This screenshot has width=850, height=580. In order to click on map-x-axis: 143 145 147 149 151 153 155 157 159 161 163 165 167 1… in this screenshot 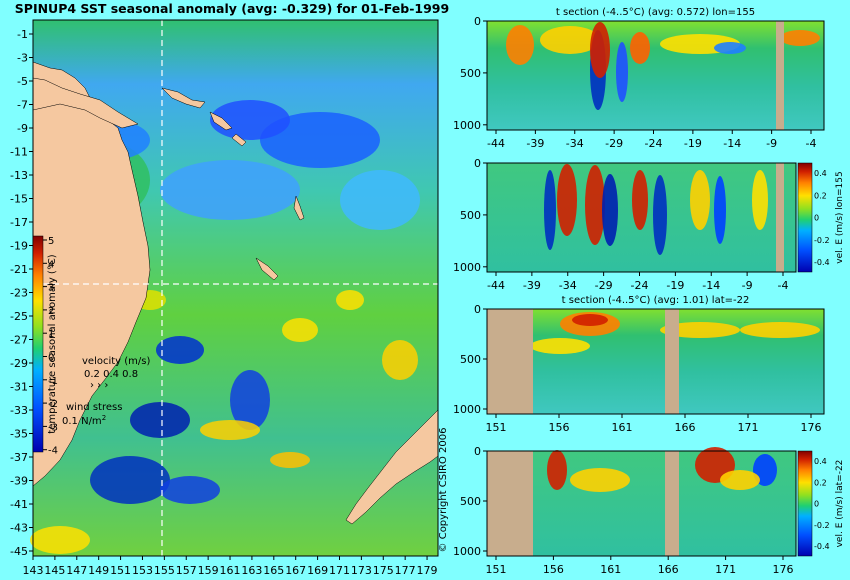, I will do `click(230, 566)`.